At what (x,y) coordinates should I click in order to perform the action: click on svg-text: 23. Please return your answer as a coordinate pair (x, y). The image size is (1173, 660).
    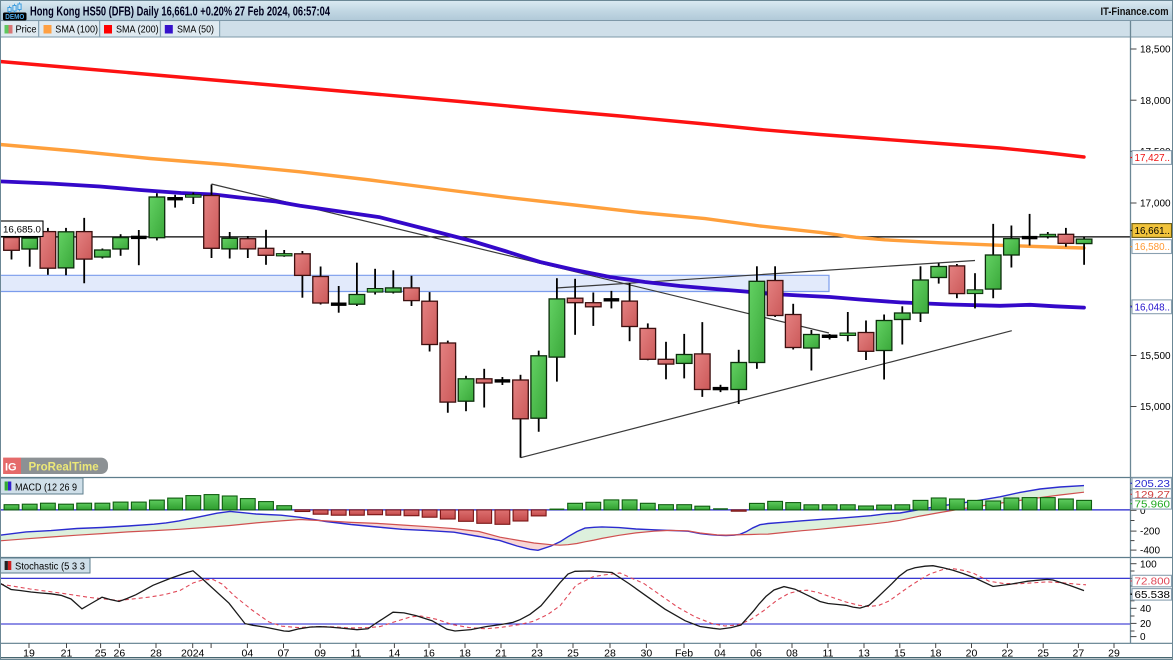
    Looking at the image, I should click on (537, 653).